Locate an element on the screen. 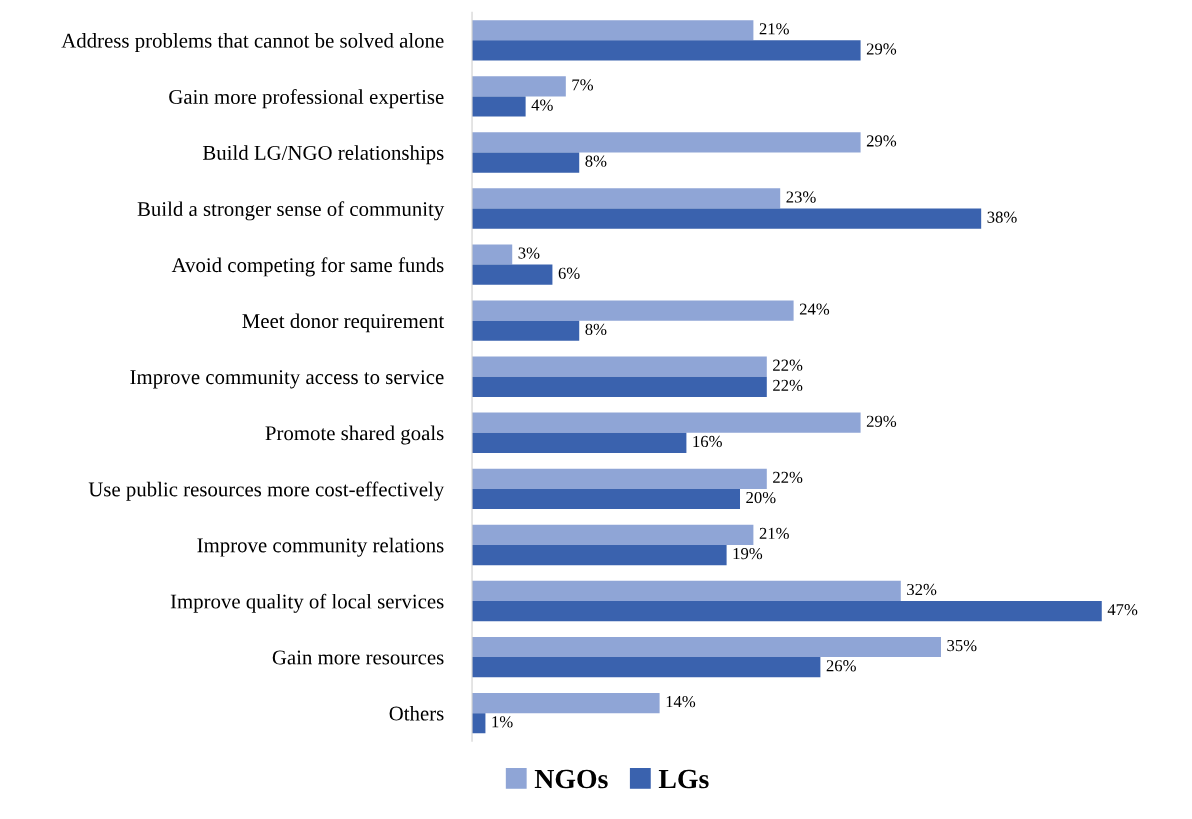 This screenshot has width=1192, height=819. y-tick-label: Promote shared goals is located at coordinates (354, 435).